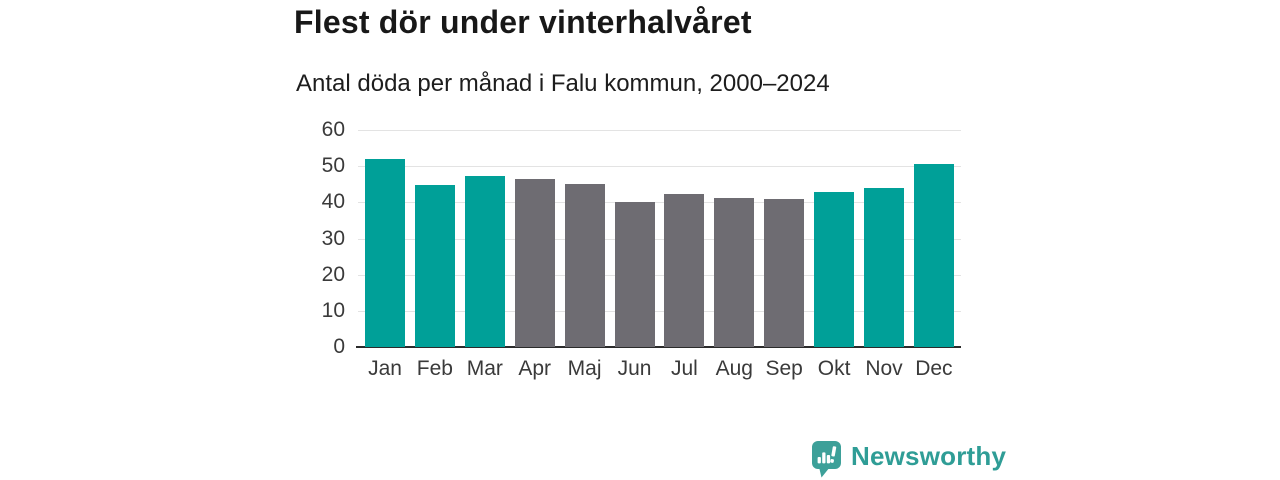 Image resolution: width=1280 pixels, height=480 pixels. What do you see at coordinates (784, 368) in the screenshot?
I see `x-tick-label-sep: Sep` at bounding box center [784, 368].